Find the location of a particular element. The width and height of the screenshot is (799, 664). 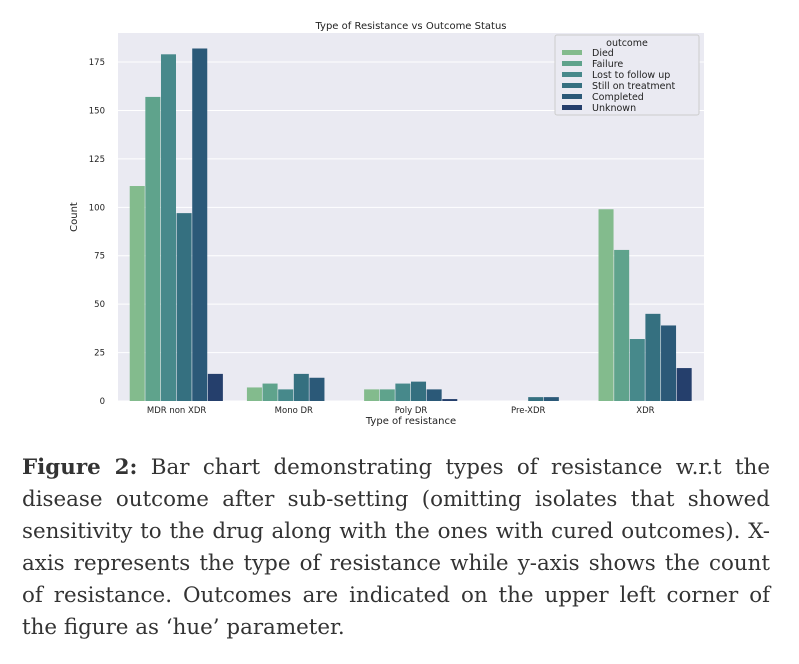

x-tick-label: Pre-XDR is located at coordinates (528, 411).